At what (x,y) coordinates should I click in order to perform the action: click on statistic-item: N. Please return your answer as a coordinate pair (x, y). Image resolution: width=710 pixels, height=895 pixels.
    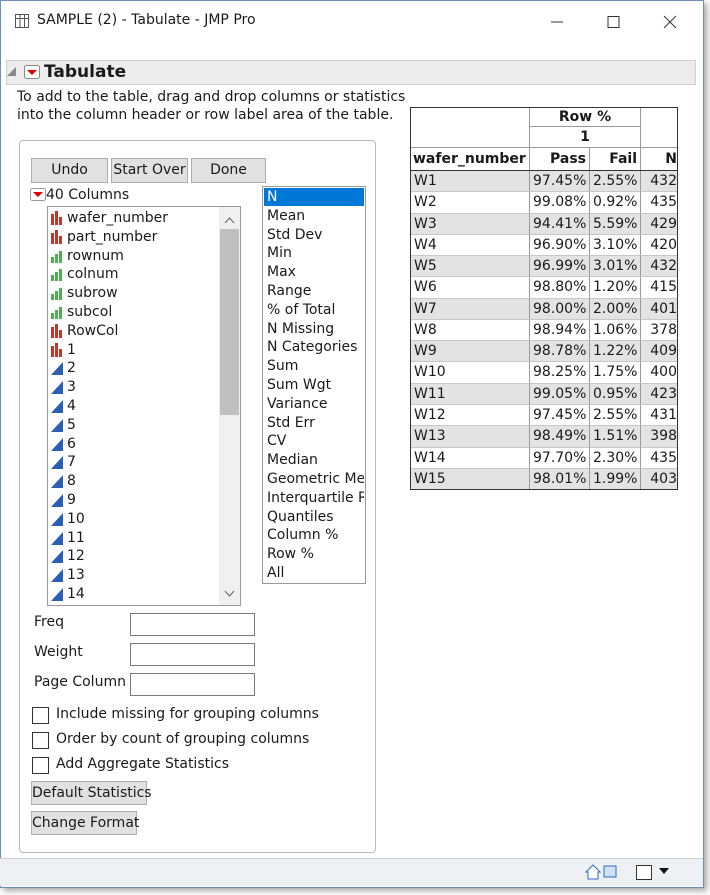
    Looking at the image, I should click on (314, 197).